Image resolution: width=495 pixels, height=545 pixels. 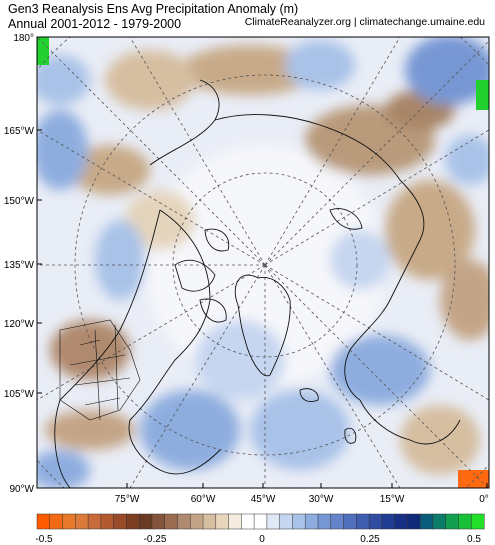 I want to click on left-label-120w: 120°W, so click(x=19, y=324).